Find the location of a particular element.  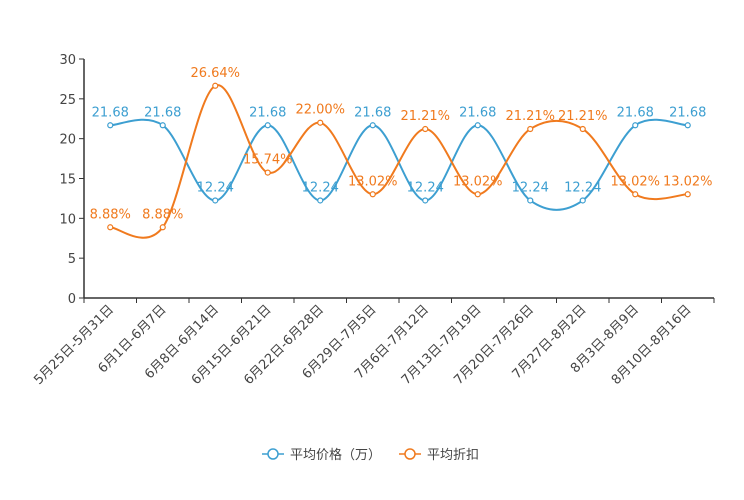

y-tick-label: 10 is located at coordinates (67, 219).